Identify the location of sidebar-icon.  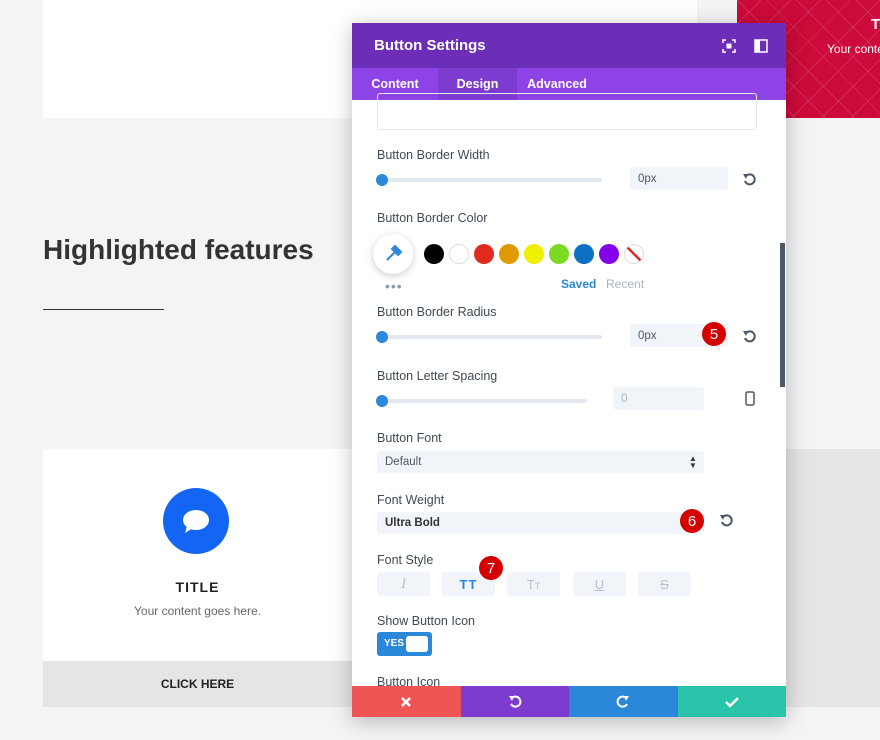
(761, 46).